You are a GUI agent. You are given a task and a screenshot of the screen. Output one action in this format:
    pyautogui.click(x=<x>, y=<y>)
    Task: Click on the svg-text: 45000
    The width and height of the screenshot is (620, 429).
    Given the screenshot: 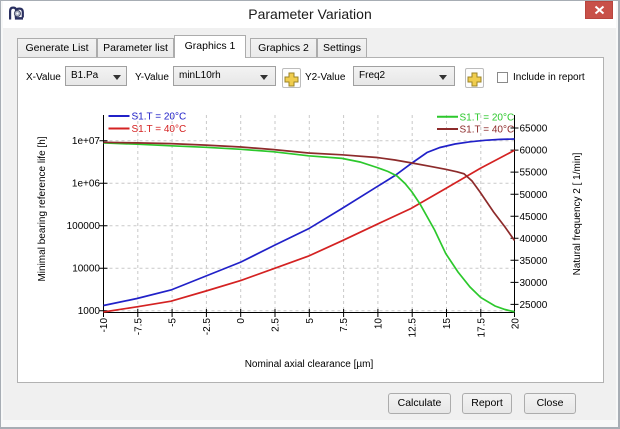 What is the action you would take?
    pyautogui.click(x=534, y=217)
    